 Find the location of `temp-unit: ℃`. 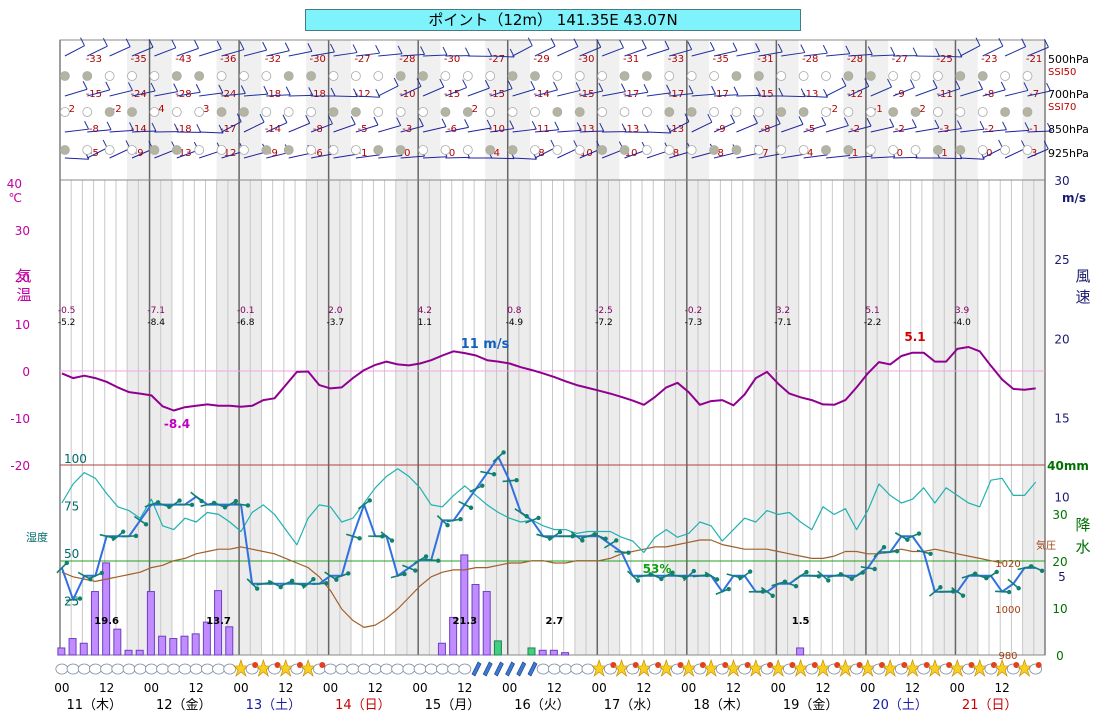

temp-unit: ℃ is located at coordinates (15, 198).